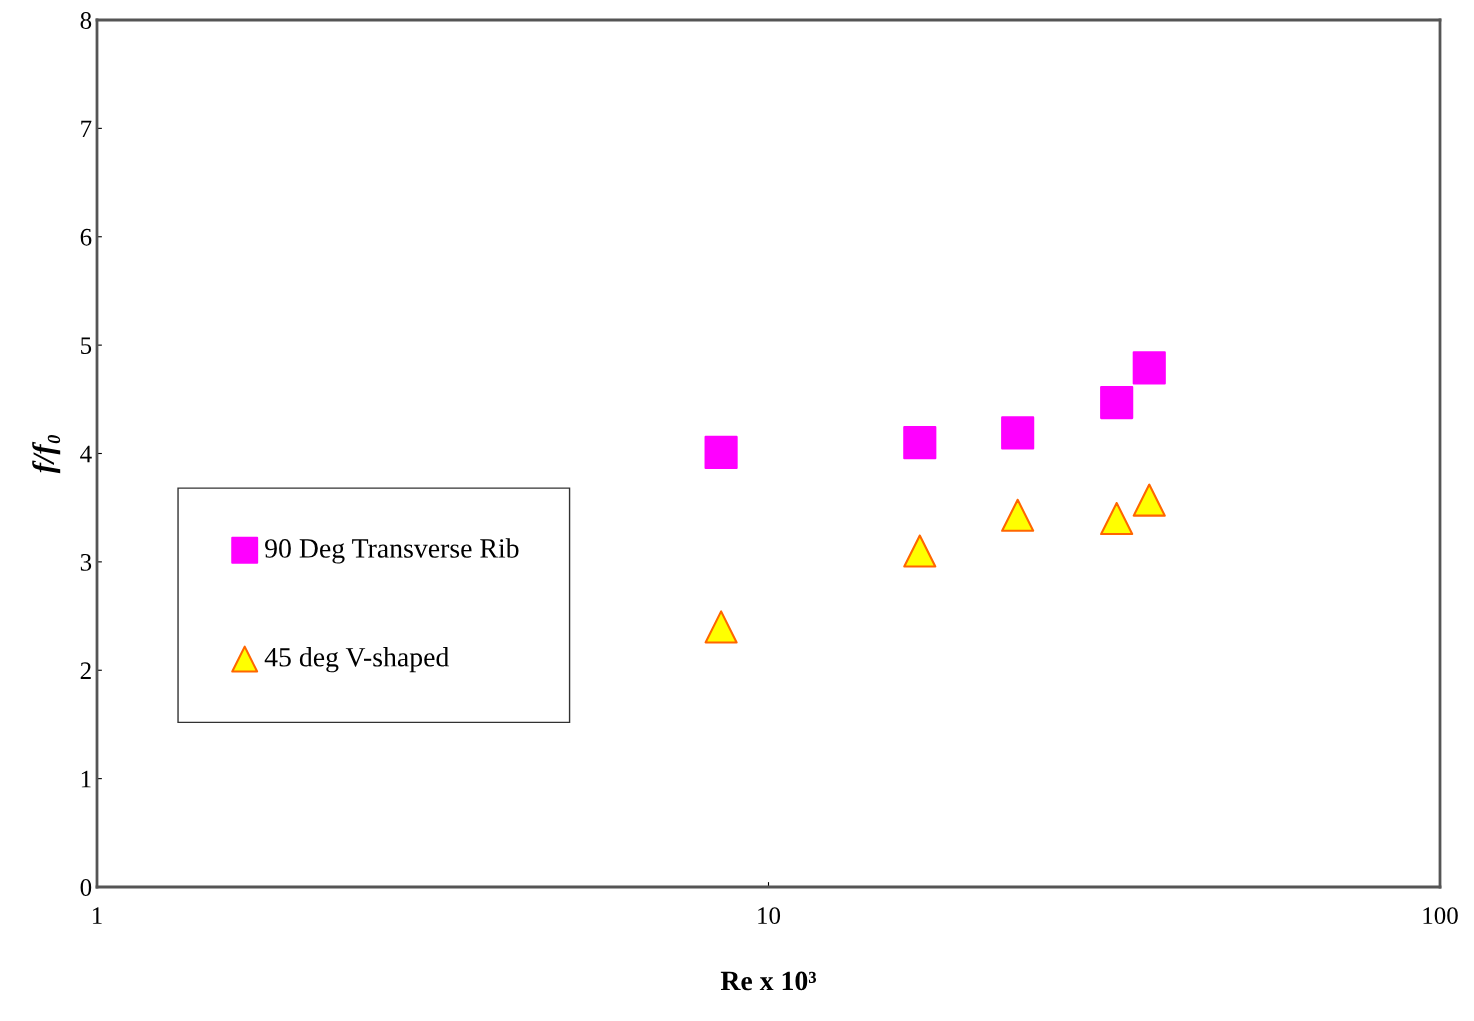  I want to click on y-tick-label: 8, so click(86, 20).